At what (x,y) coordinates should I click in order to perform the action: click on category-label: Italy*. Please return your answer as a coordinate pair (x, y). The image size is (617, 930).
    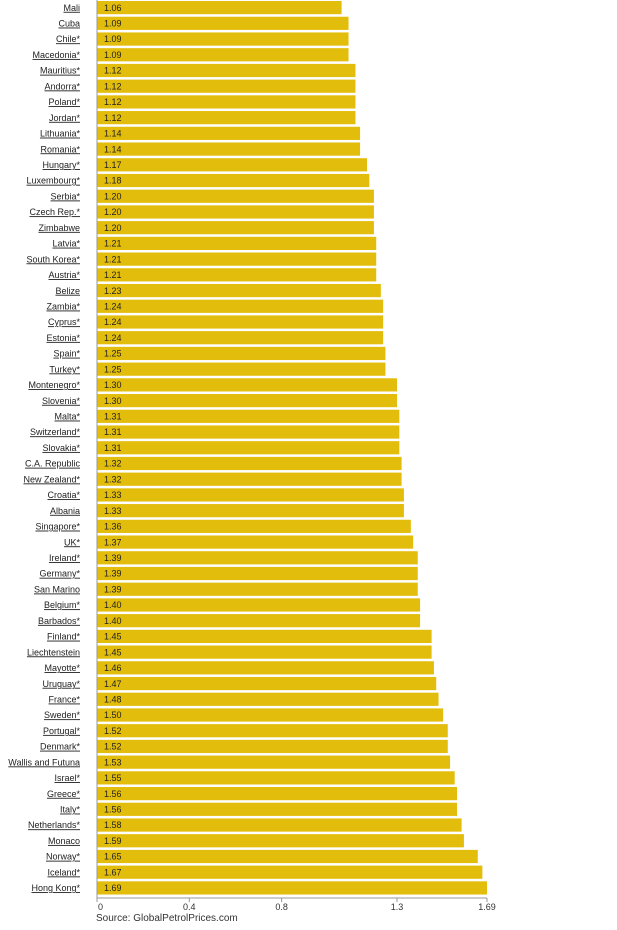
    Looking at the image, I should click on (70, 810).